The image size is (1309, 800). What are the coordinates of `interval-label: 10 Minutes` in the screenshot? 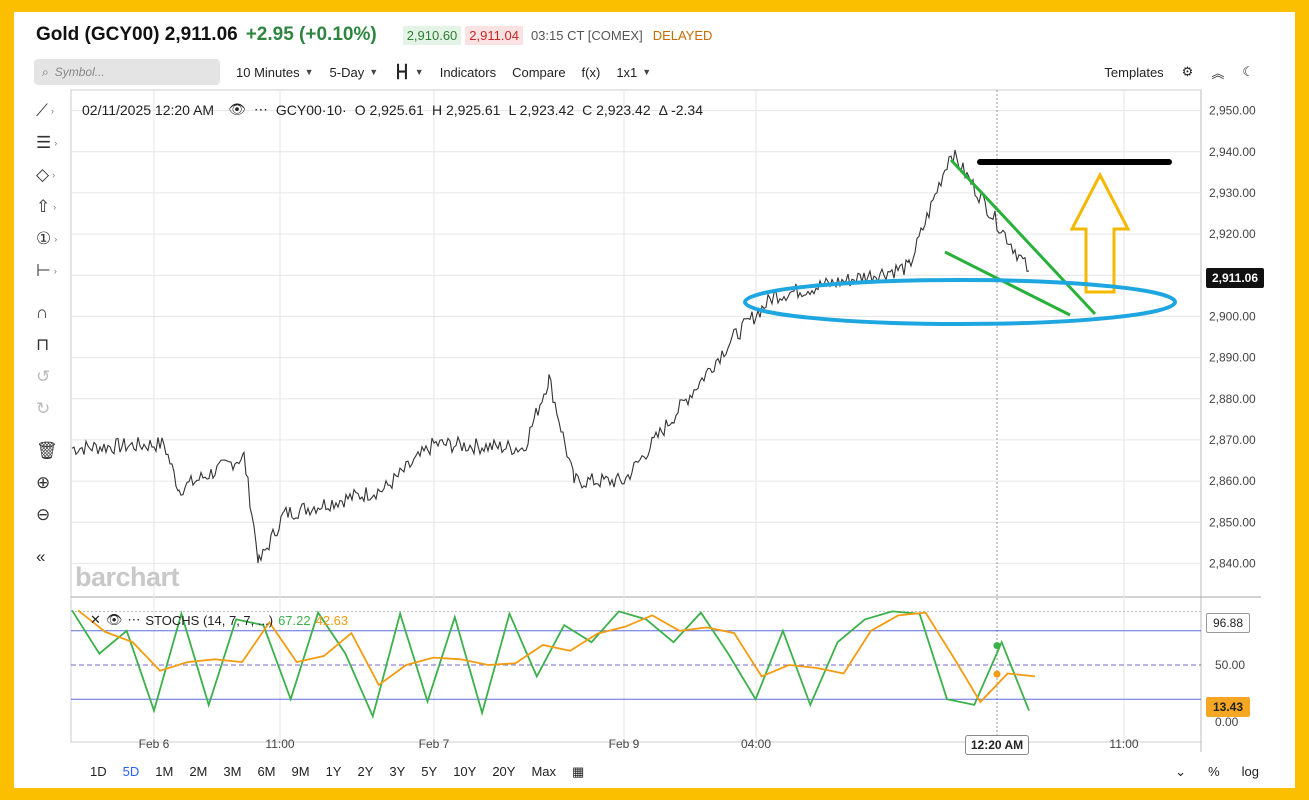 It's located at (268, 72).